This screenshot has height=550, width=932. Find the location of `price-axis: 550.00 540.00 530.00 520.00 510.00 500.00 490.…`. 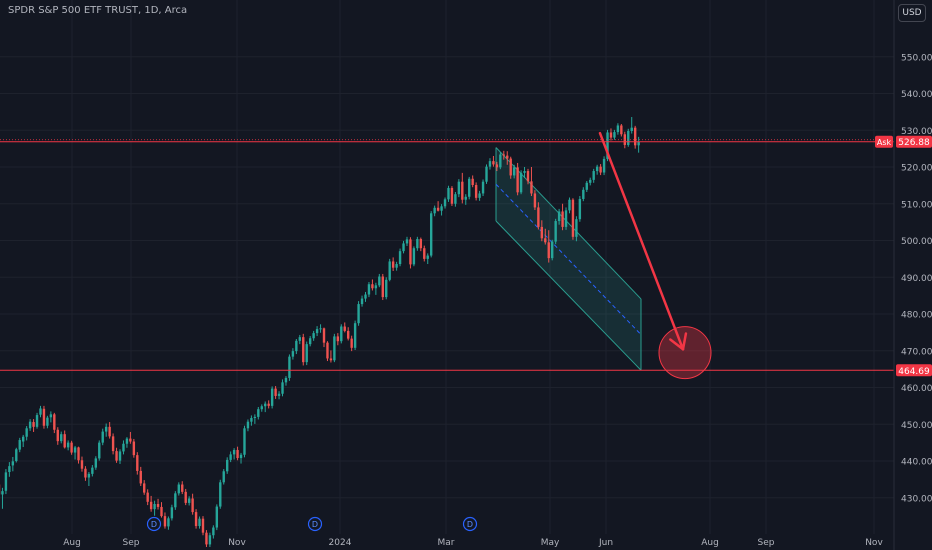

price-axis: 550.00 540.00 530.00 520.00 510.00 500.00 490.… is located at coordinates (912, 275).